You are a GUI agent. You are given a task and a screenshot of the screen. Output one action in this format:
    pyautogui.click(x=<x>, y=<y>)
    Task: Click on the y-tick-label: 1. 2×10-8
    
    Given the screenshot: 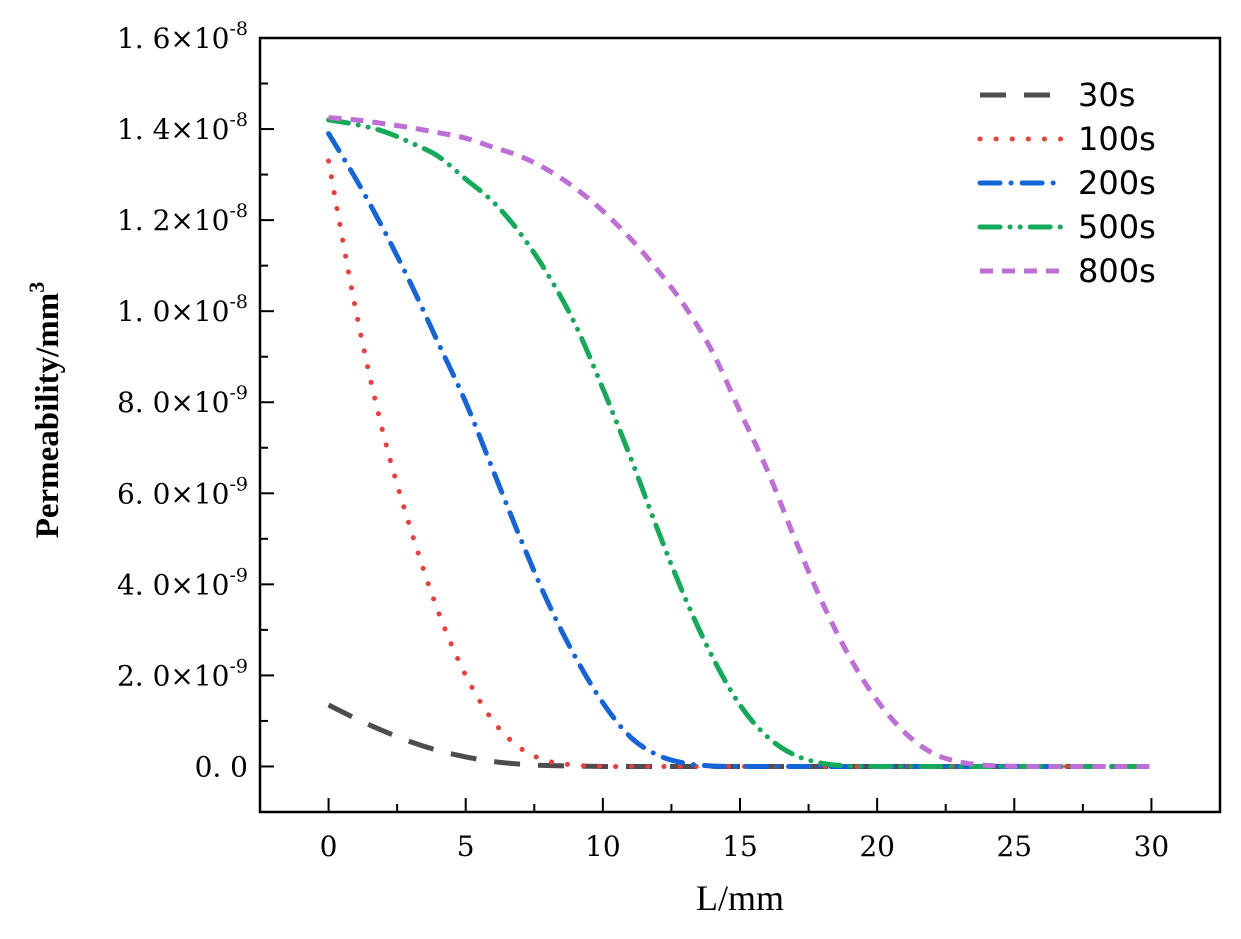 What is the action you would take?
    pyautogui.click(x=182, y=218)
    